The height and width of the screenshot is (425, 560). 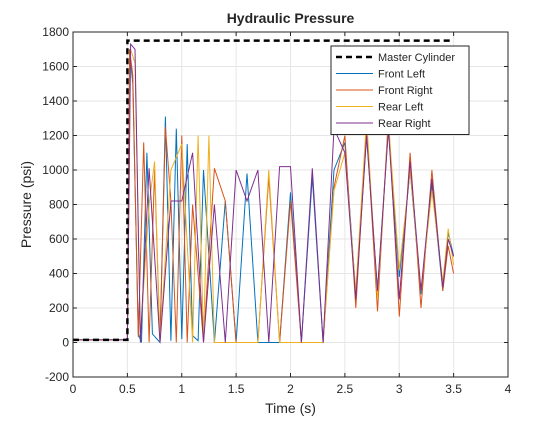 What do you see at coordinates (73, 389) in the screenshot?
I see `x-tick-label: 0` at bounding box center [73, 389].